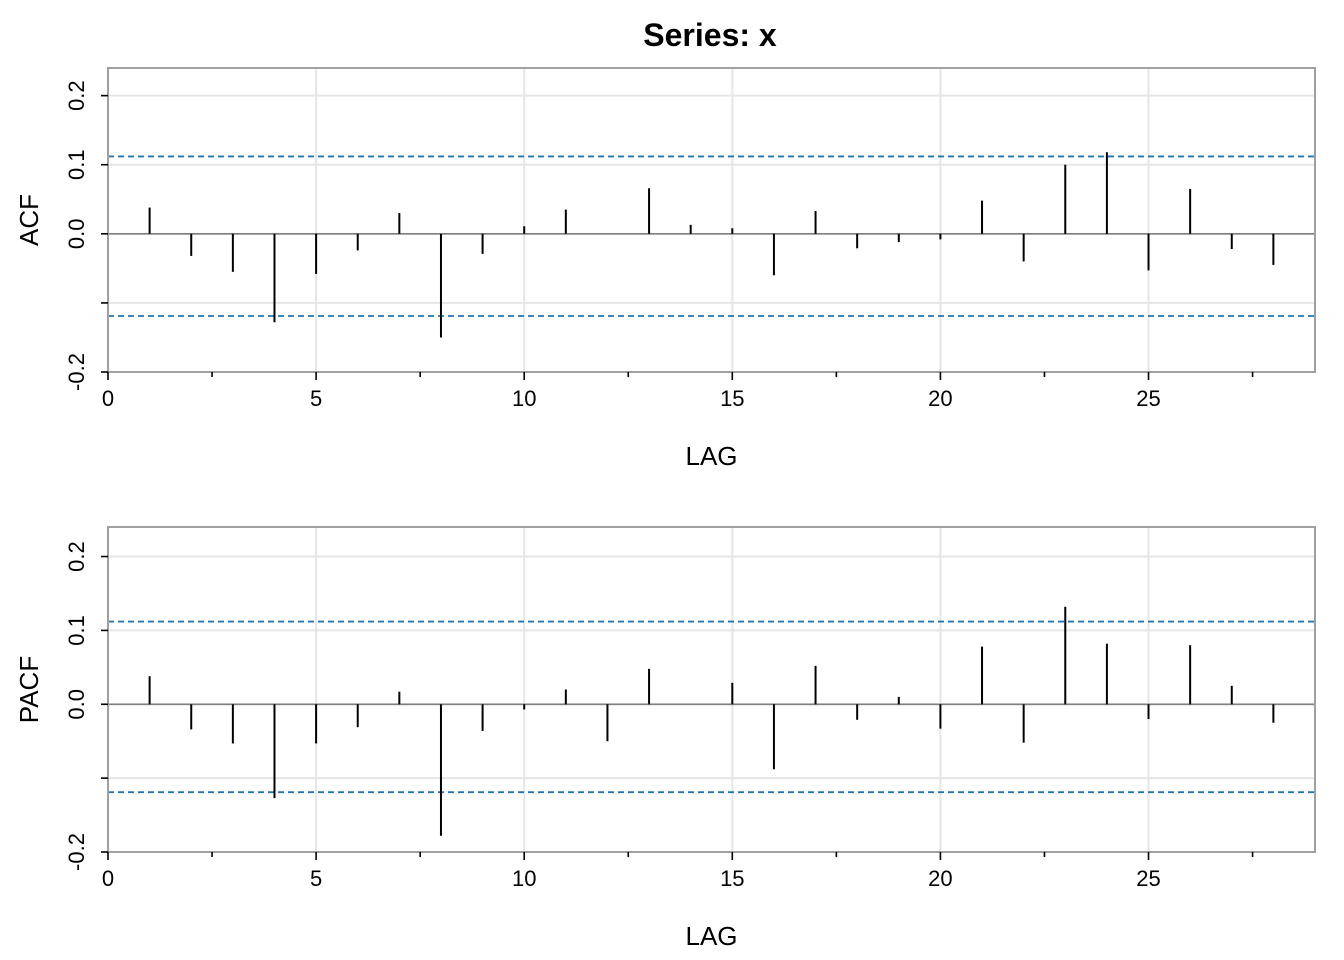 Image resolution: width=1344 pixels, height=960 pixels. What do you see at coordinates (710, 35) in the screenshot?
I see `figure-title: Series: x` at bounding box center [710, 35].